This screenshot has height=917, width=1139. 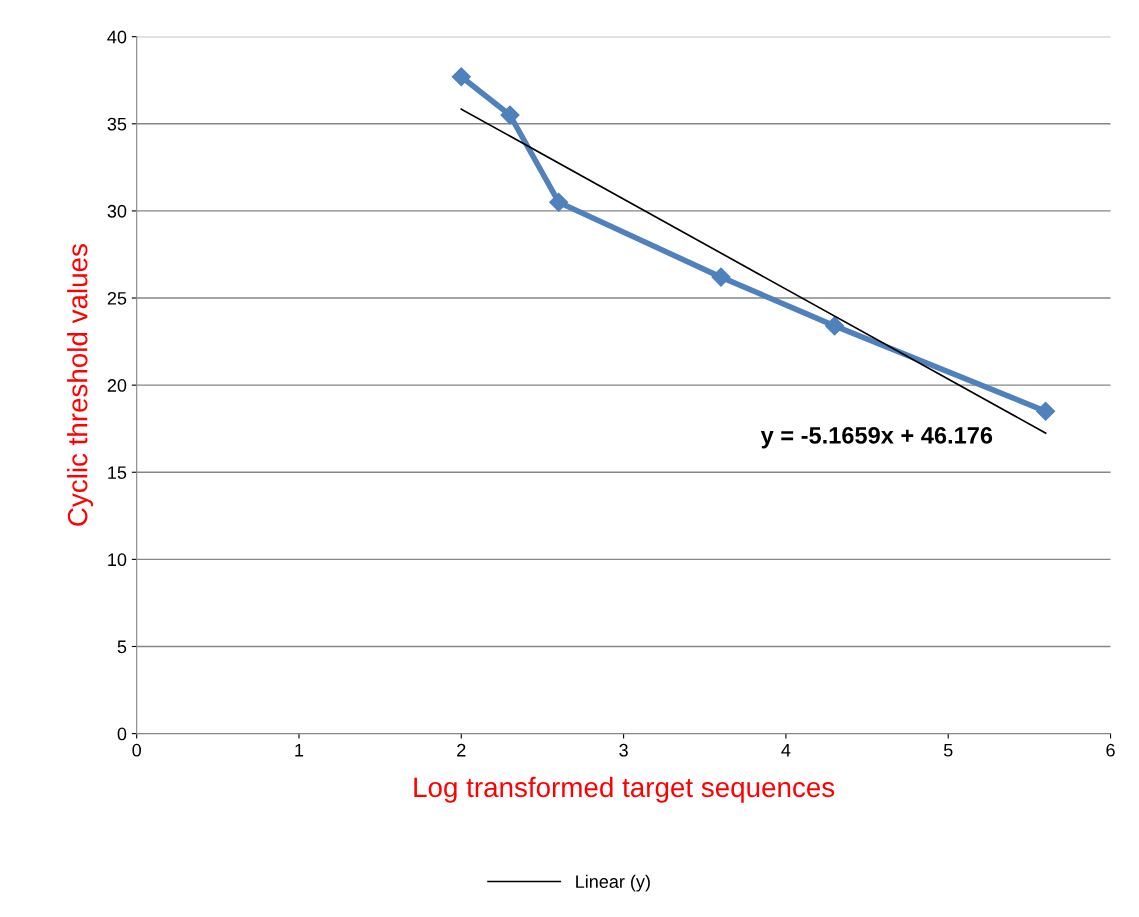 What do you see at coordinates (624, 789) in the screenshot?
I see `x-axis-title: Log transformed target sequences` at bounding box center [624, 789].